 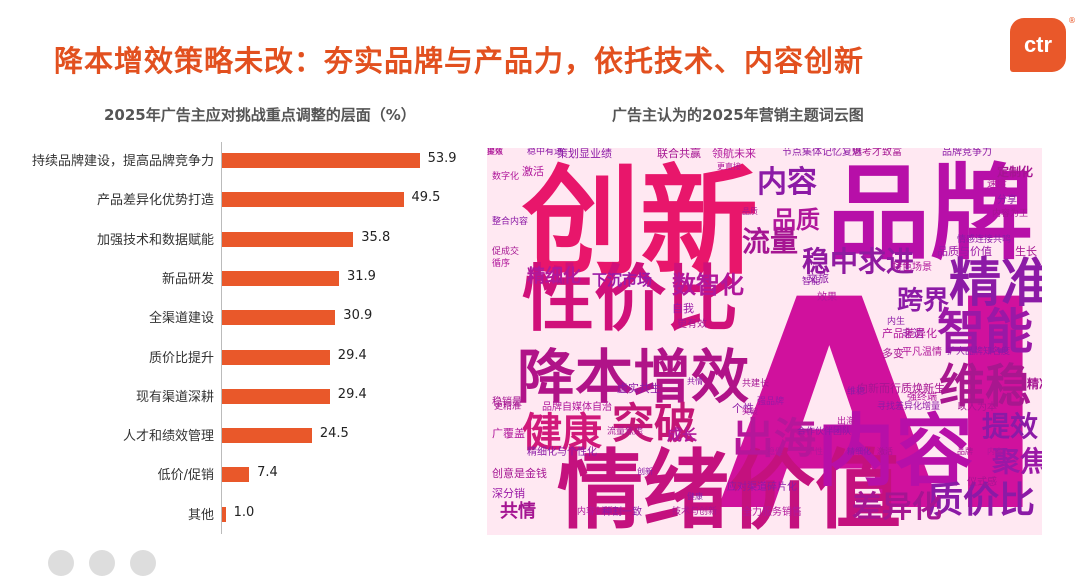 What do you see at coordinates (507, 402) in the screenshot?
I see `cloud-word: 稳销量` at bounding box center [507, 402].